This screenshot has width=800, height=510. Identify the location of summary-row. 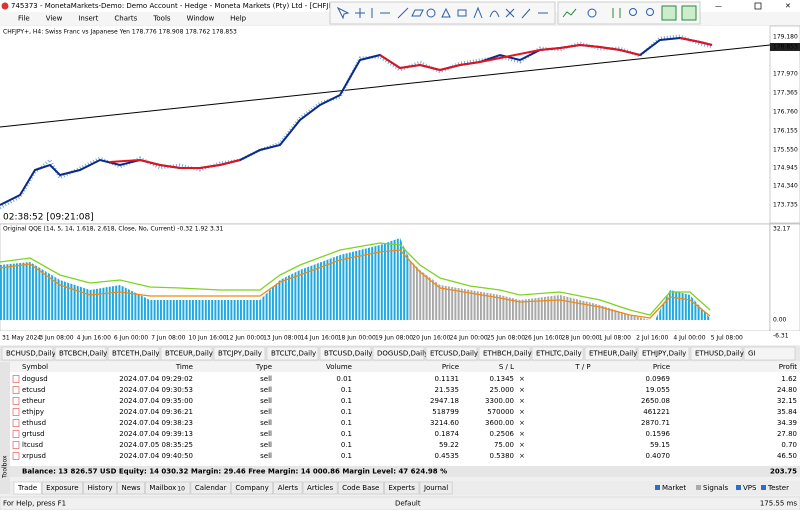
(405, 471).